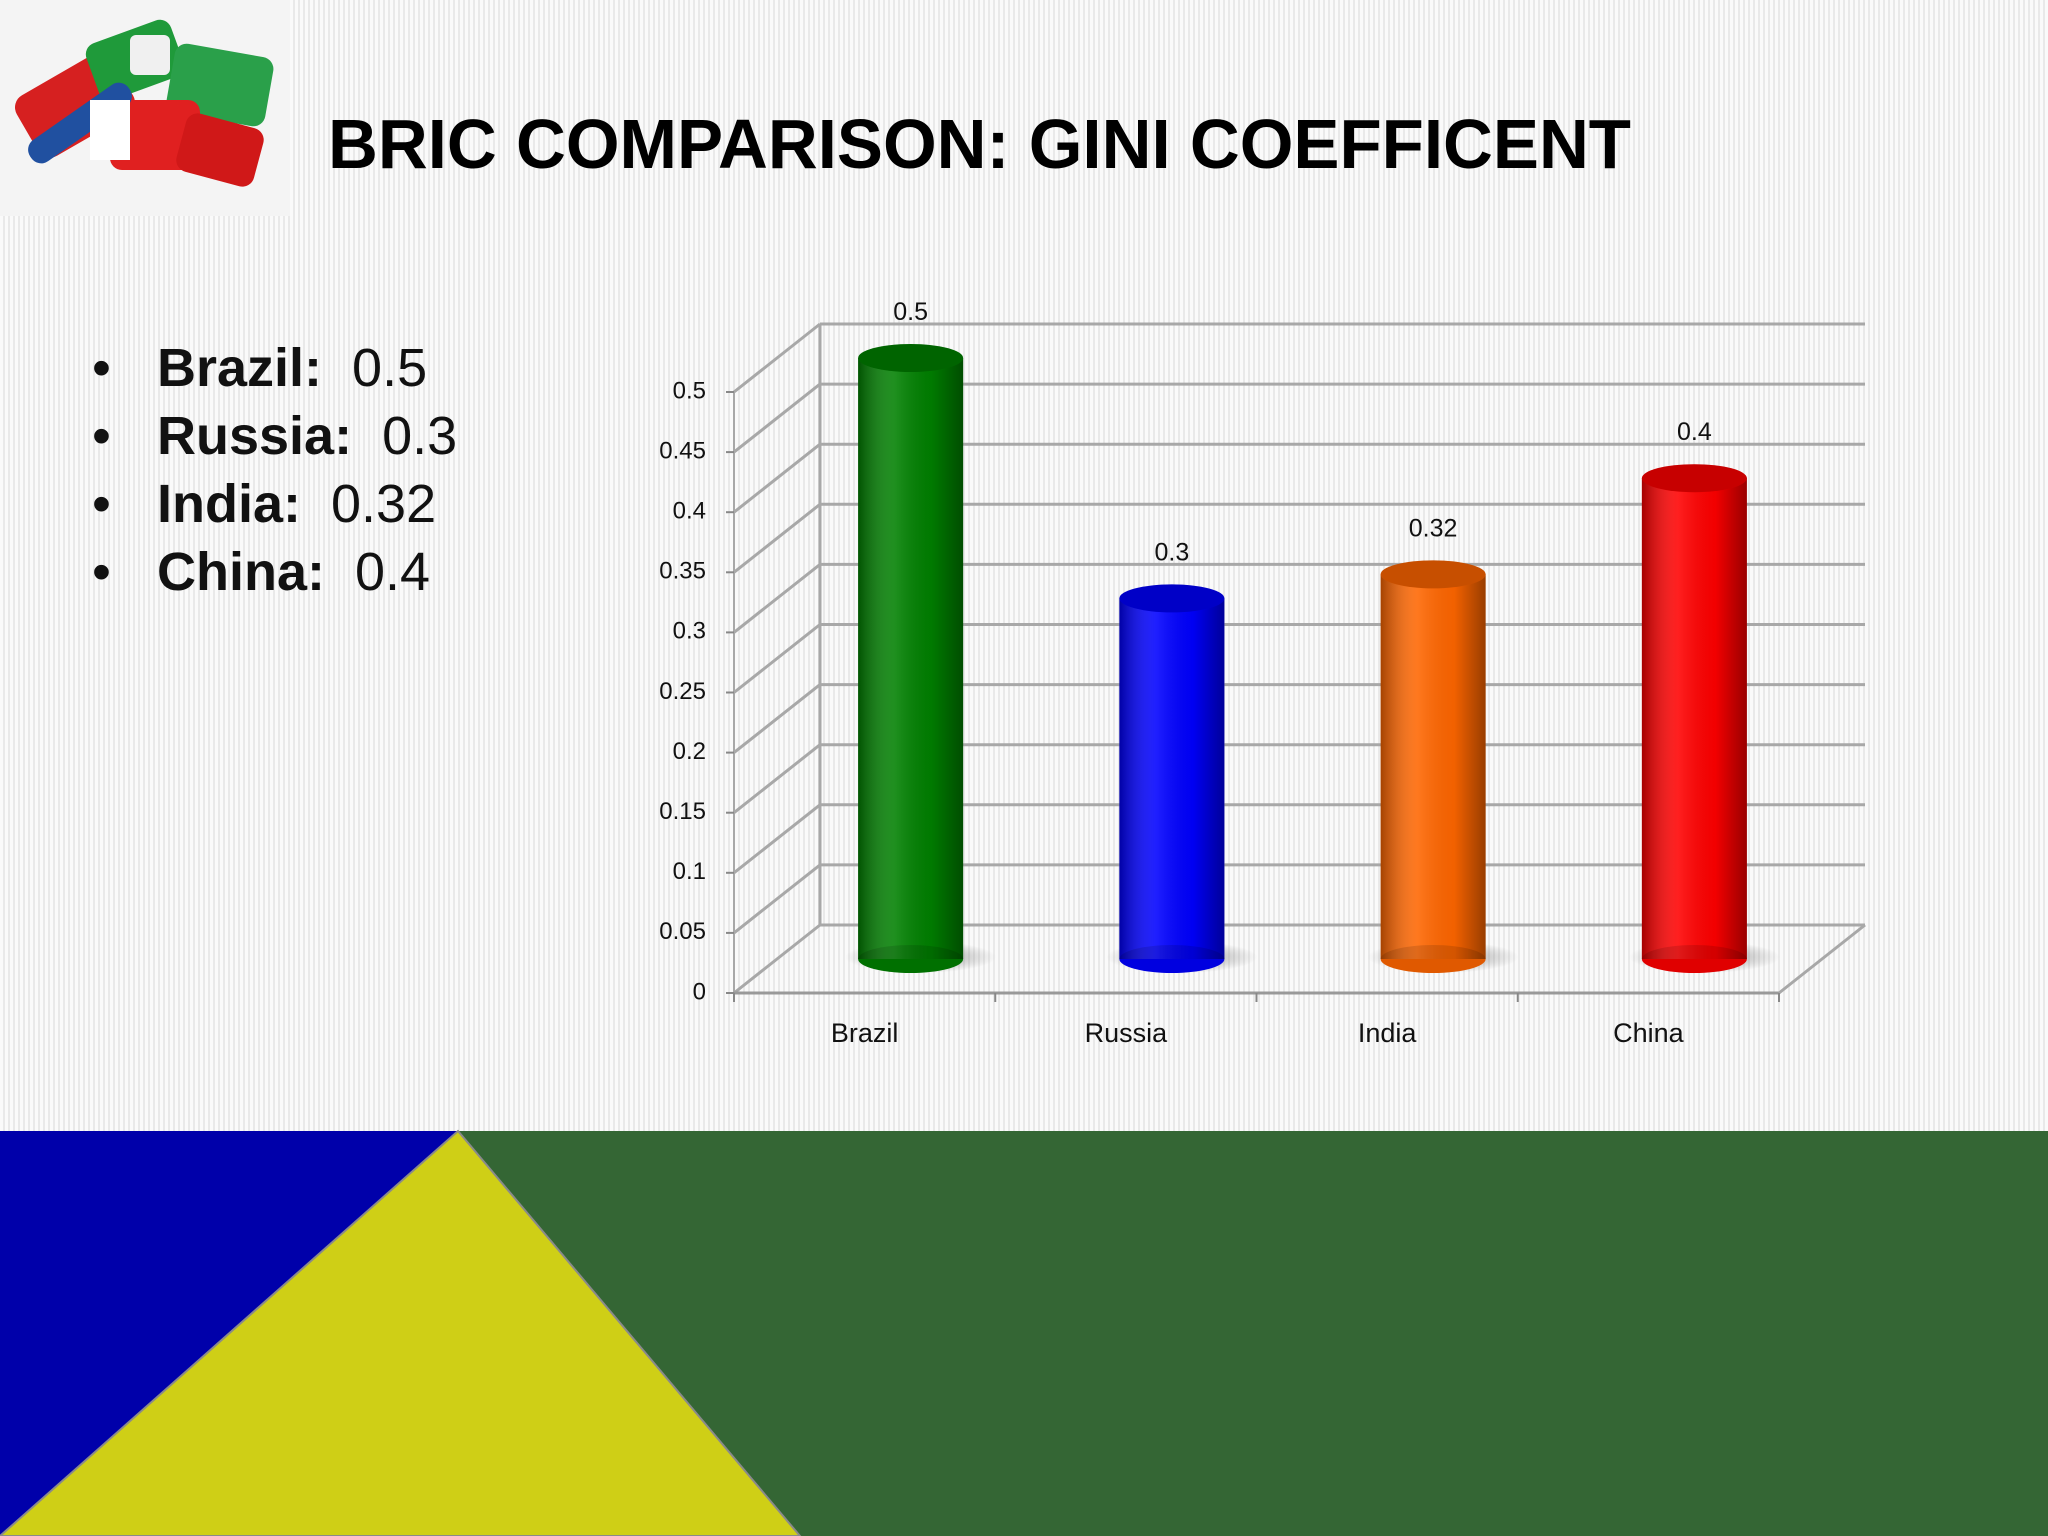 This screenshot has height=1536, width=2048. What do you see at coordinates (383, 504) in the screenshot?
I see `bullet-value: 0.32` at bounding box center [383, 504].